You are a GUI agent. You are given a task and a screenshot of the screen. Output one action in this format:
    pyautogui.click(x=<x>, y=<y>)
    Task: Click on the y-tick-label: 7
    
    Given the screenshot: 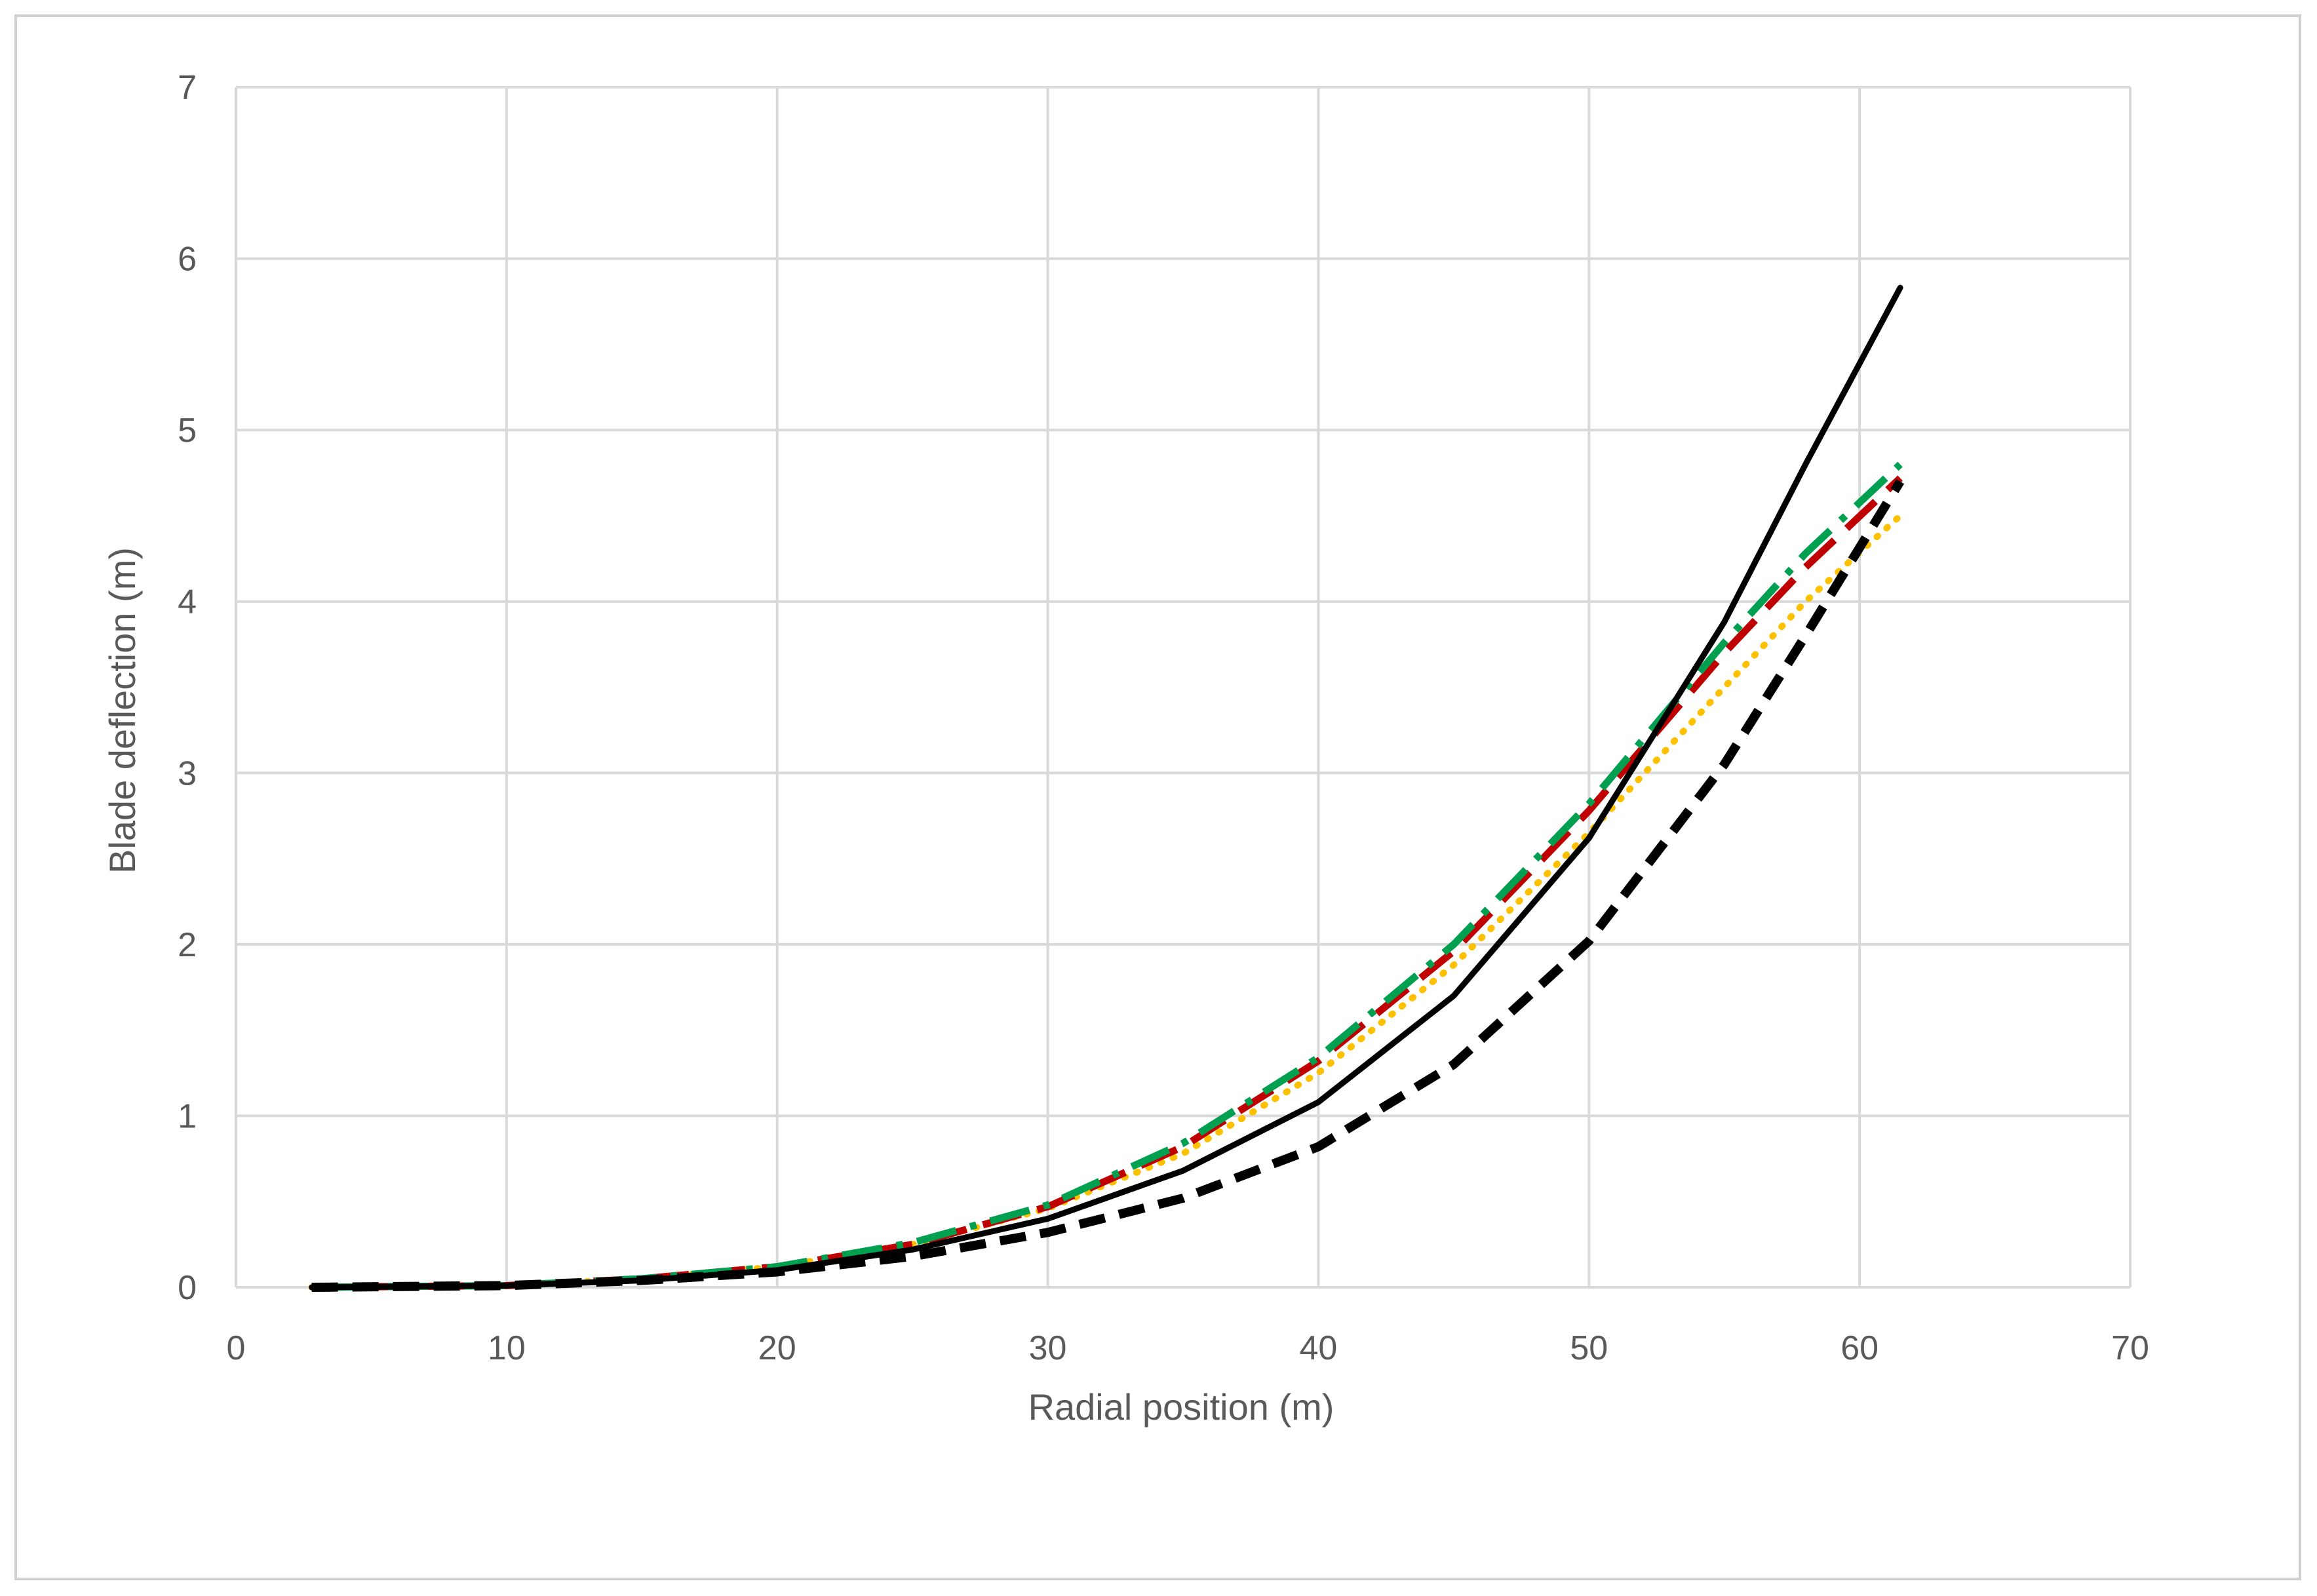 What is the action you would take?
    pyautogui.click(x=187, y=88)
    